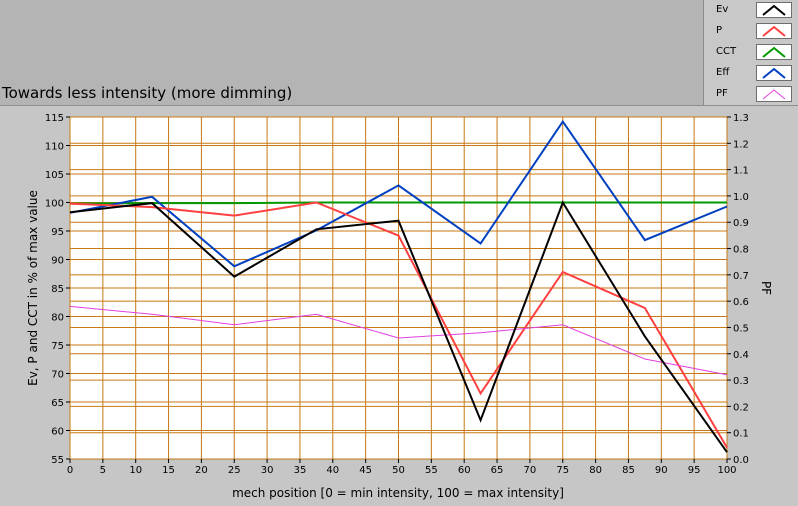  I want to click on x-tick-label: 60, so click(464, 470).